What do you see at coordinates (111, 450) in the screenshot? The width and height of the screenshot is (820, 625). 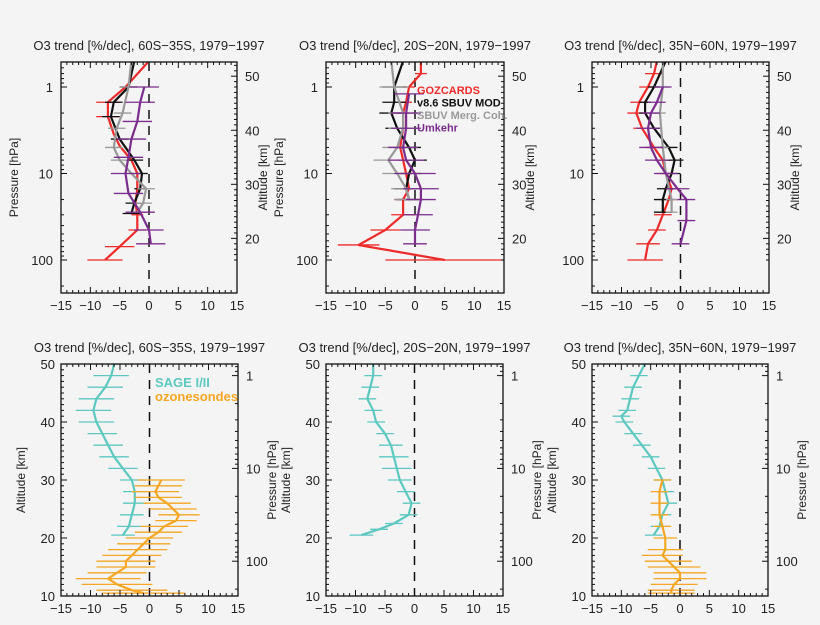 I see `series-sage-i-ii` at bounding box center [111, 450].